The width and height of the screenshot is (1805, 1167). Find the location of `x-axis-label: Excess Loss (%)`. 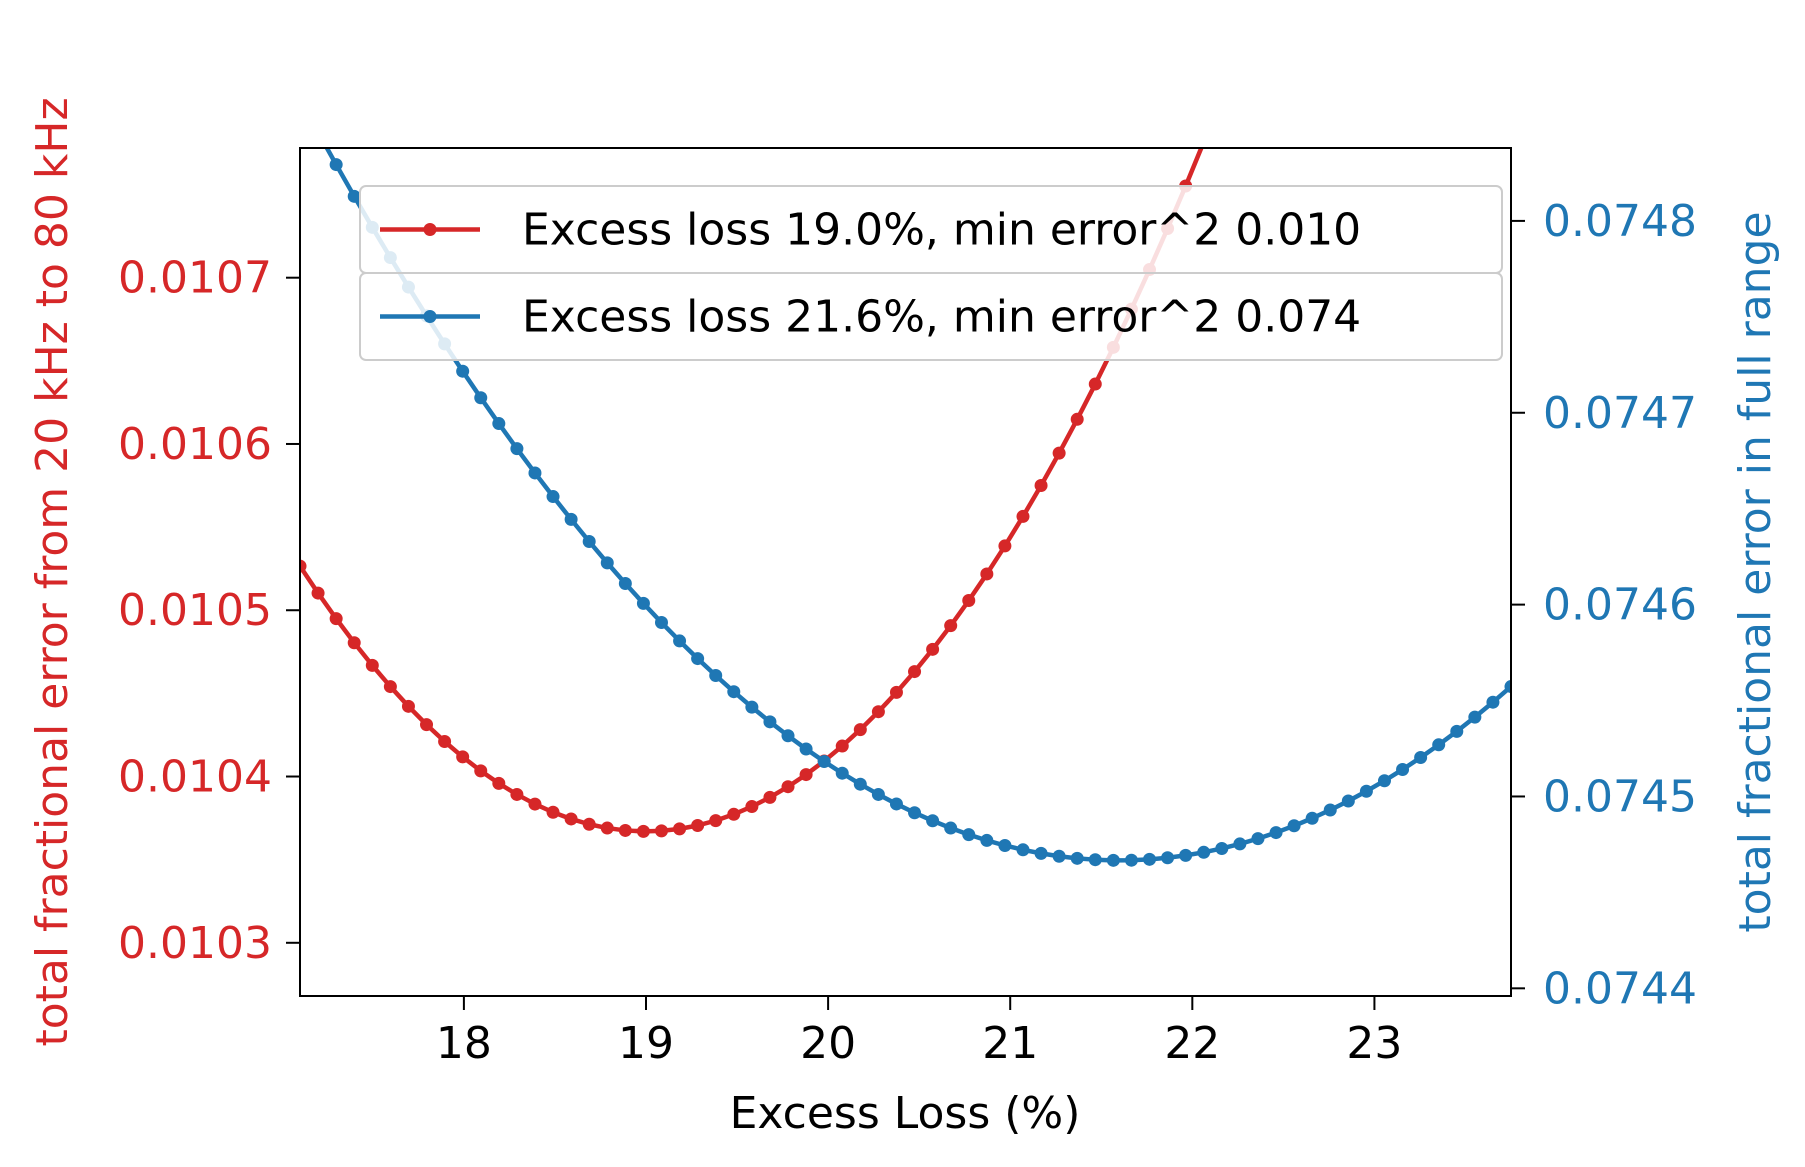

x-axis-label: Excess Loss (%) is located at coordinates (905, 1113).